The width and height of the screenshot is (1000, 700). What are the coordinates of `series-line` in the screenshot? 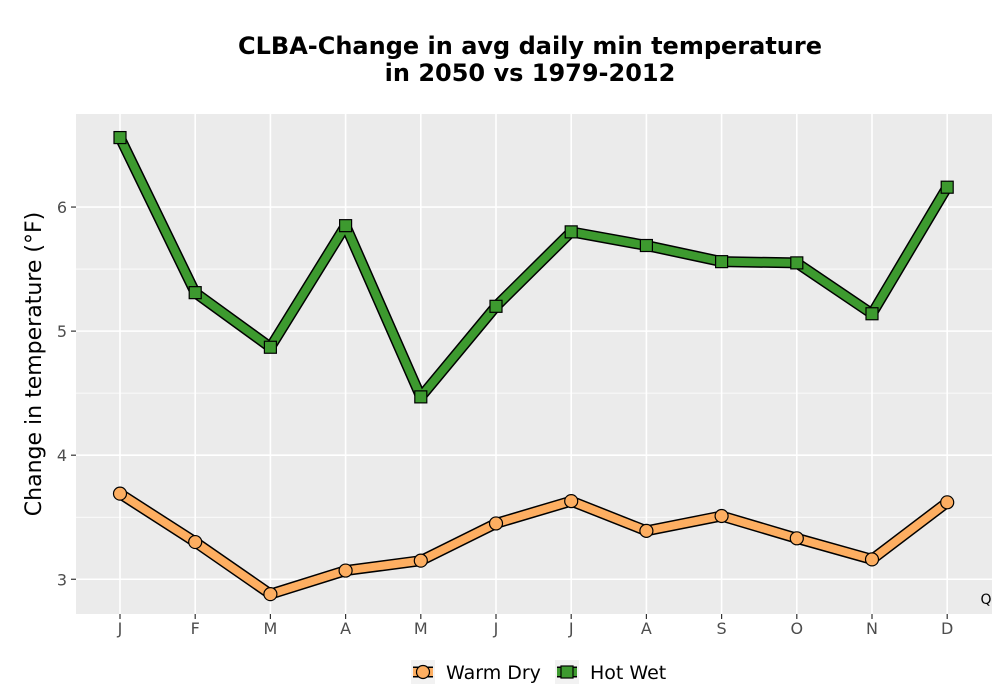 It's located at (534, 544).